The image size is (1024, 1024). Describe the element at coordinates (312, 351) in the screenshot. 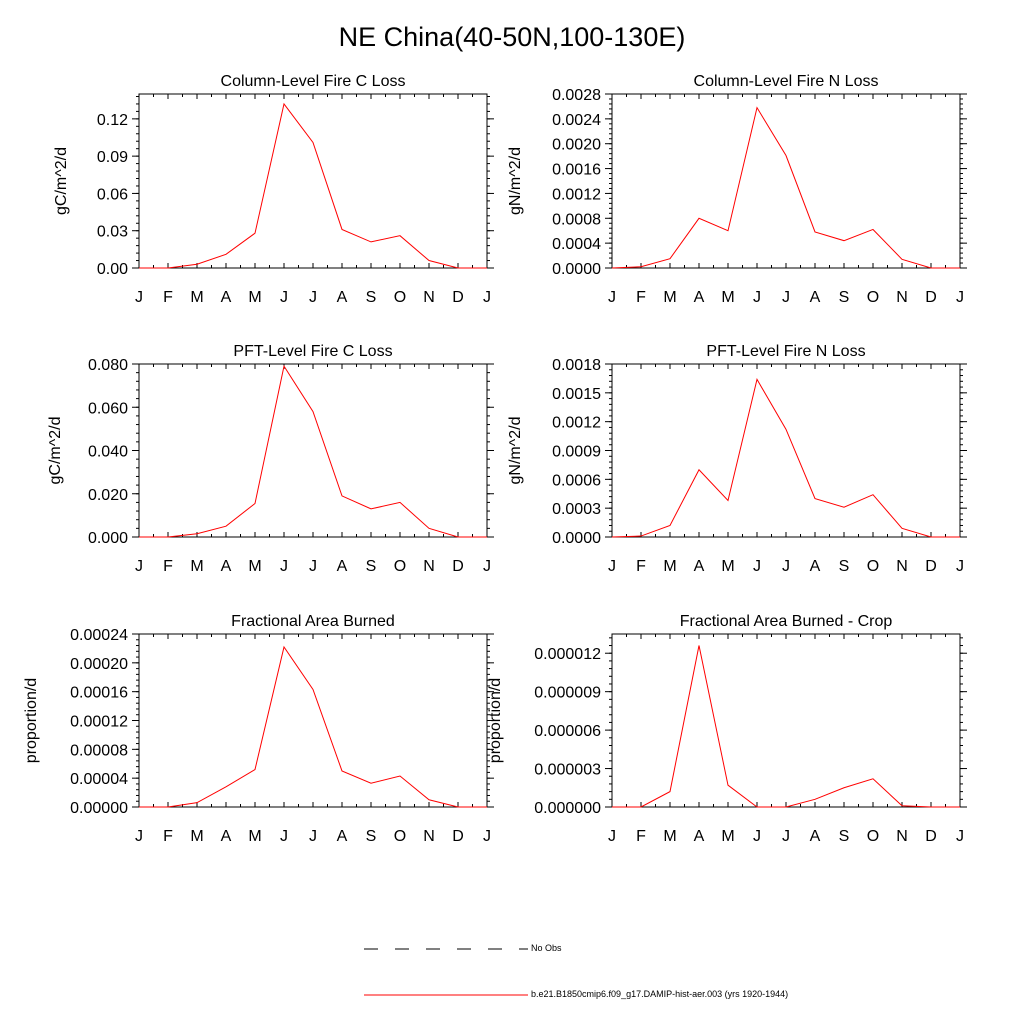

I see `chart-title: PFT-Level Fire C Loss` at that location.